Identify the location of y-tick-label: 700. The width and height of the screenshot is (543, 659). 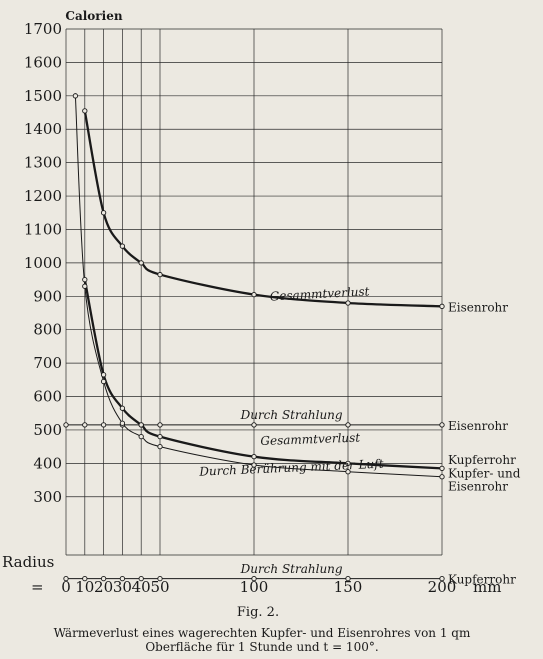
(47, 363).